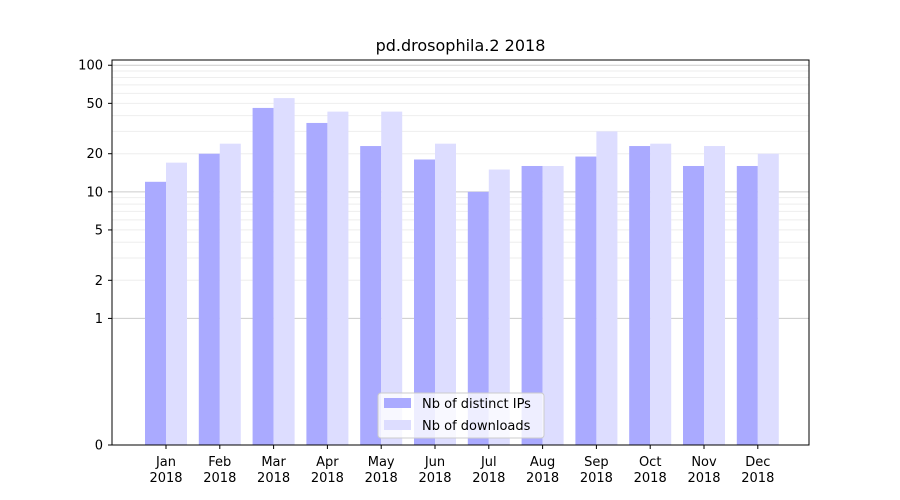  I want to click on x-tick-label-month: Dec, so click(757, 462).